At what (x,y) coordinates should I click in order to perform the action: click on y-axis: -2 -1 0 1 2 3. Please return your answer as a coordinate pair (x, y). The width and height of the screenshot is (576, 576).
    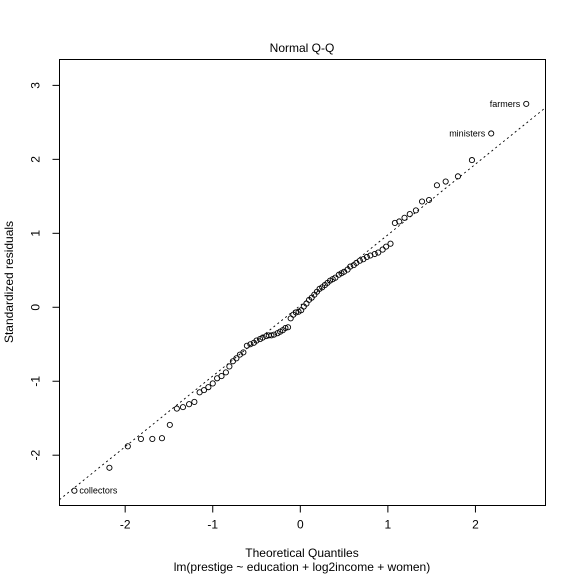
    Looking at the image, I should click on (44, 271).